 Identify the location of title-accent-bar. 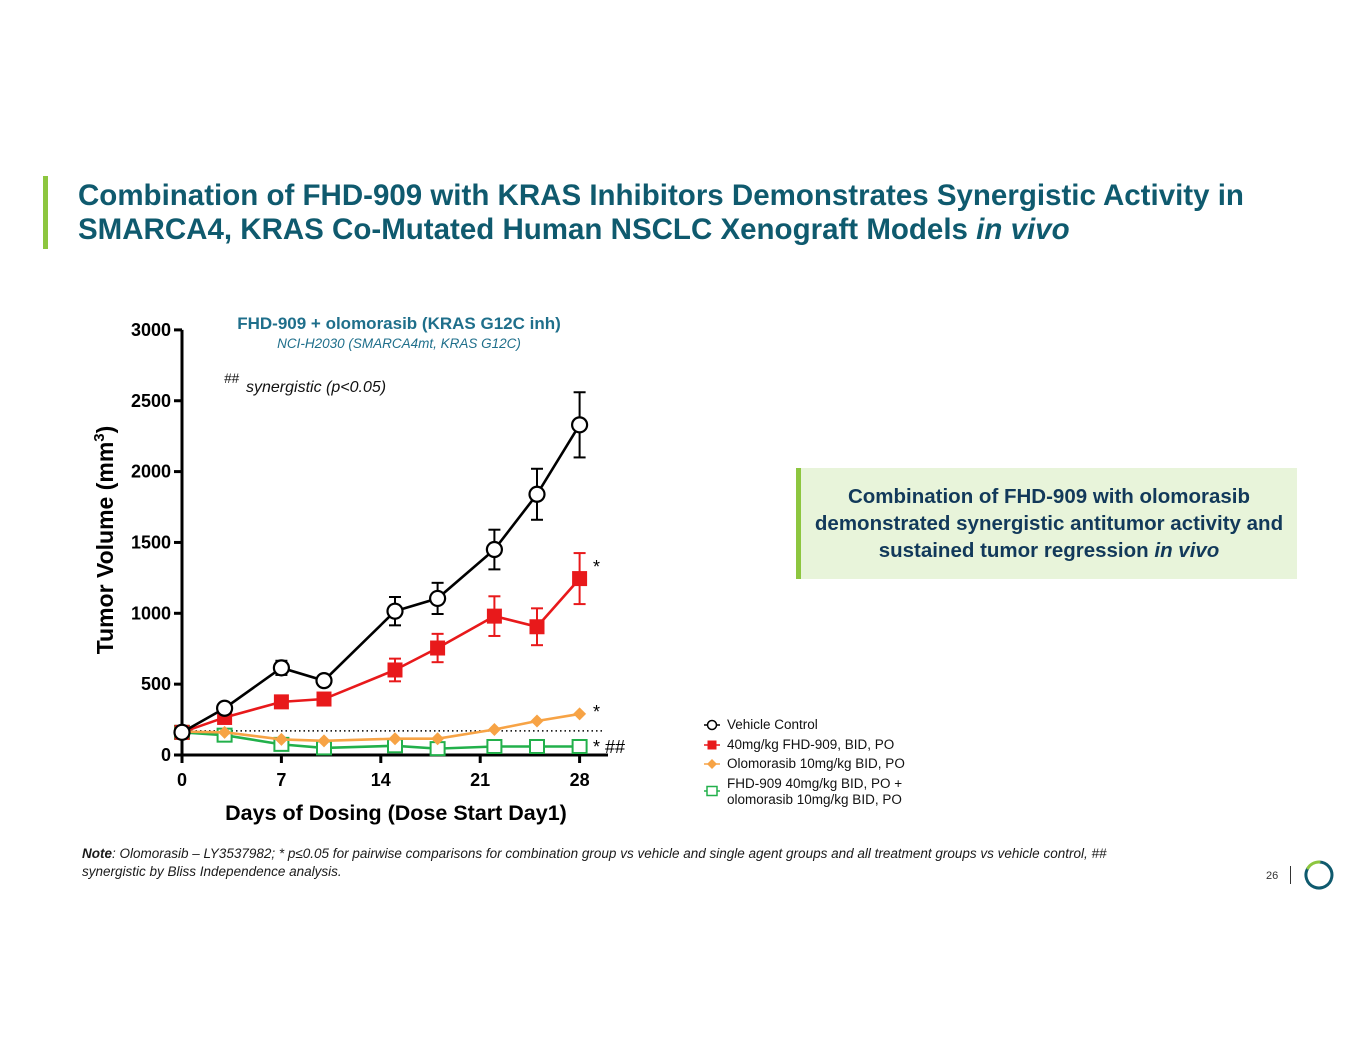
(45, 212).